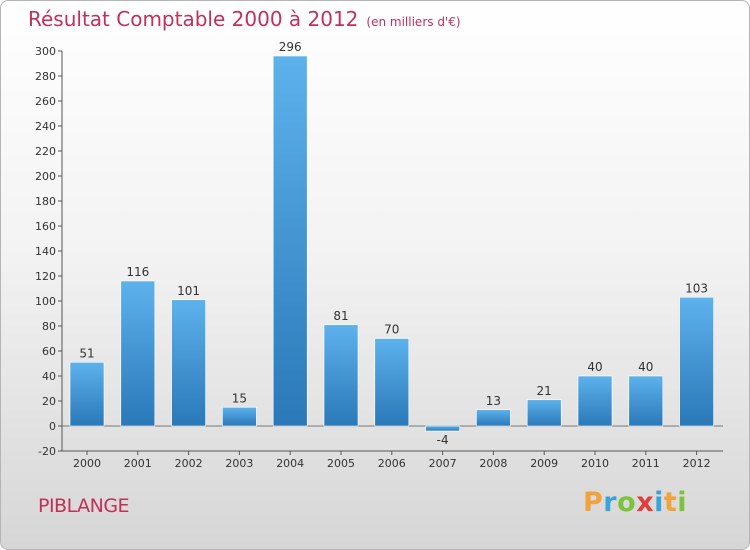 Image resolution: width=750 pixels, height=550 pixels. What do you see at coordinates (544, 391) in the screenshot?
I see `value-label-2009: 21` at bounding box center [544, 391].